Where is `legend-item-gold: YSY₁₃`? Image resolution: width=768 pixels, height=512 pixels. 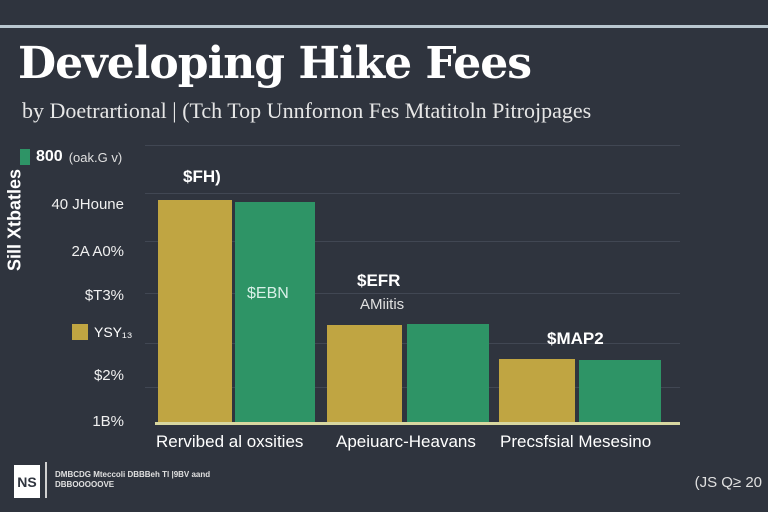 legend-item-gold: YSY₁₃ is located at coordinates (102, 332).